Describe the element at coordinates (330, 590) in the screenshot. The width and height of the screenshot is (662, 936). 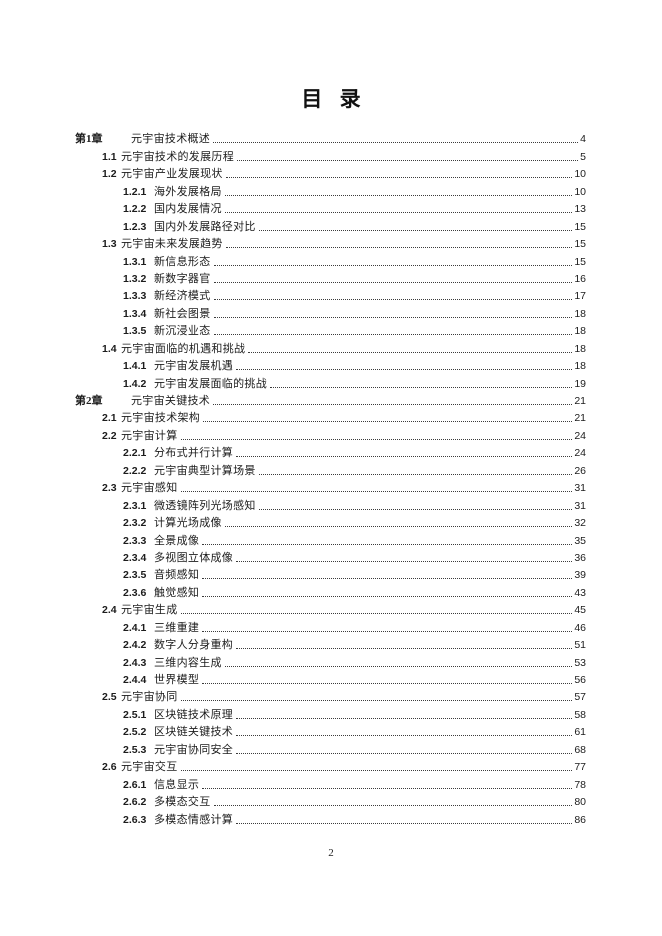
I see `toc-row: 2.3.6 触觉感知 43` at that location.